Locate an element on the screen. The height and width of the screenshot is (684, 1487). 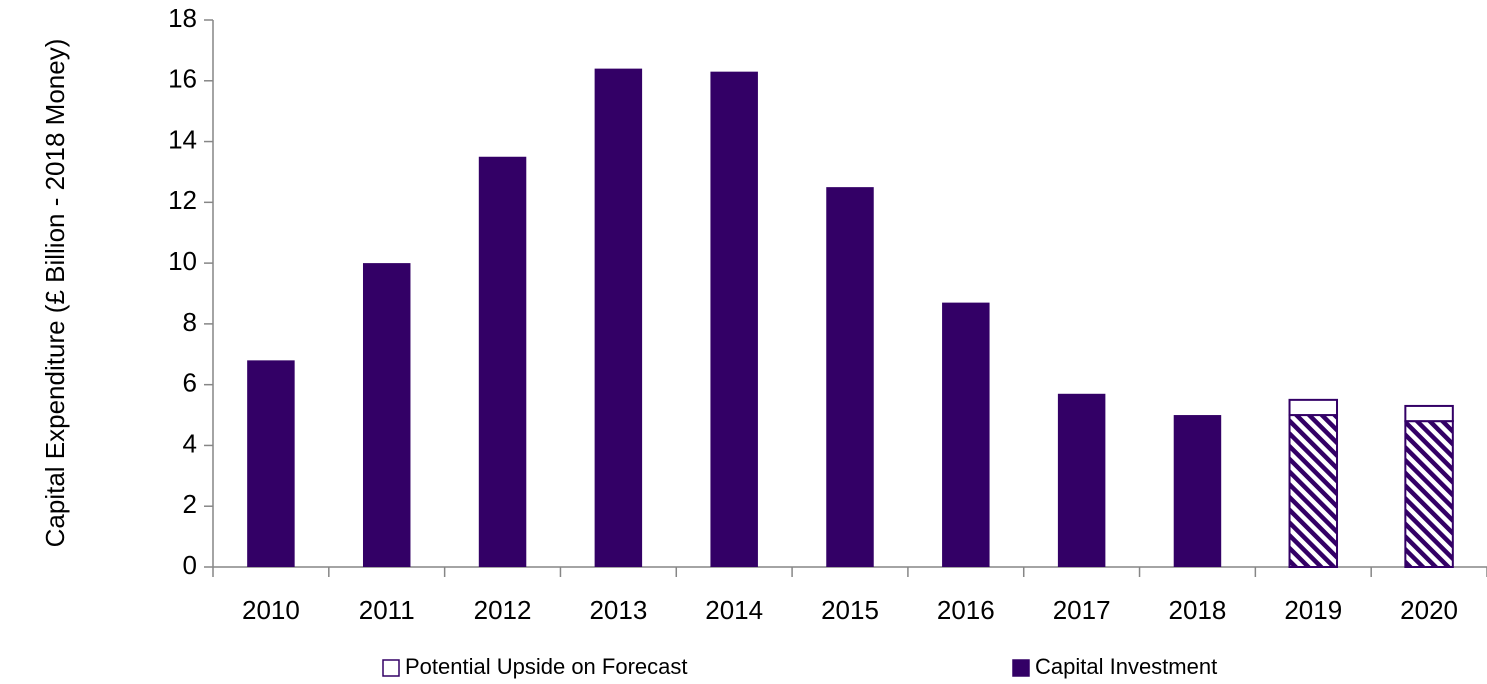
x-tick-label: 2018 is located at coordinates (1198, 610).